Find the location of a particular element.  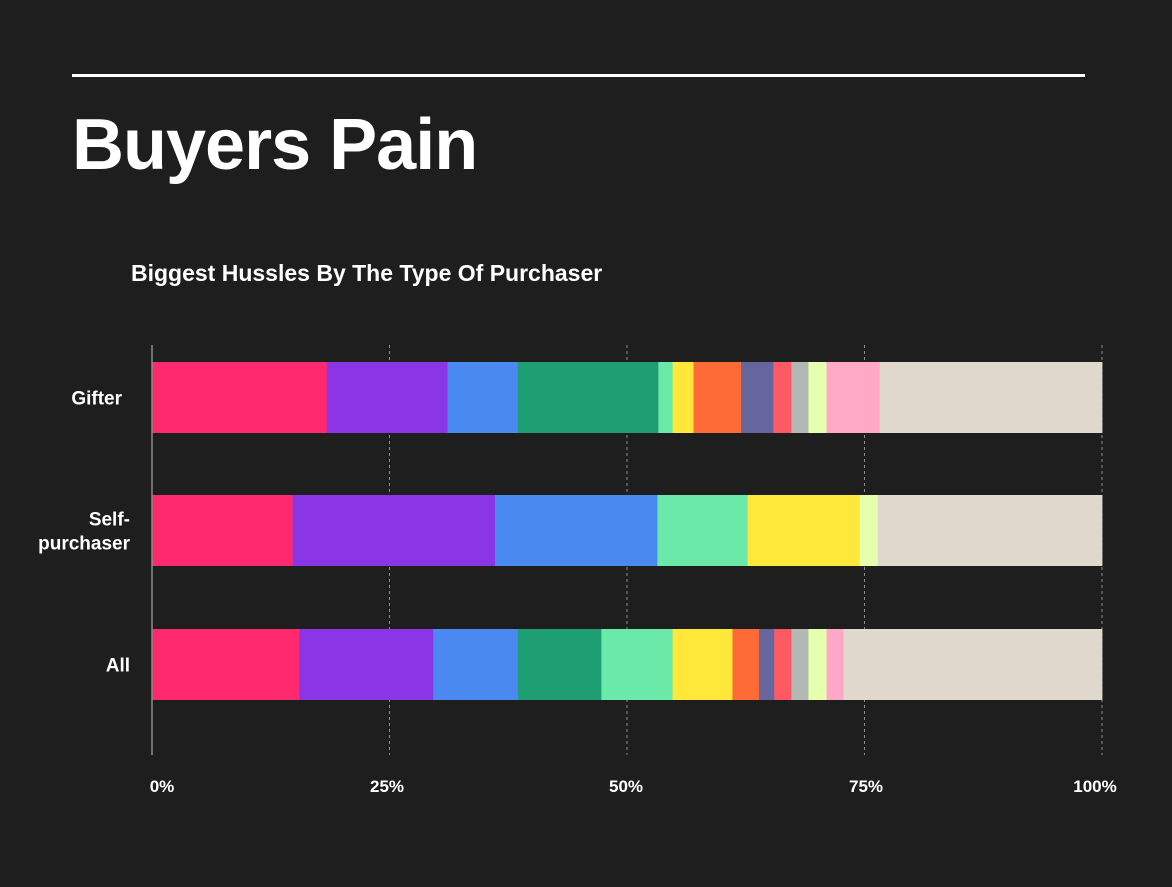

bar-segment-row3-series7 is located at coordinates (746, 664).